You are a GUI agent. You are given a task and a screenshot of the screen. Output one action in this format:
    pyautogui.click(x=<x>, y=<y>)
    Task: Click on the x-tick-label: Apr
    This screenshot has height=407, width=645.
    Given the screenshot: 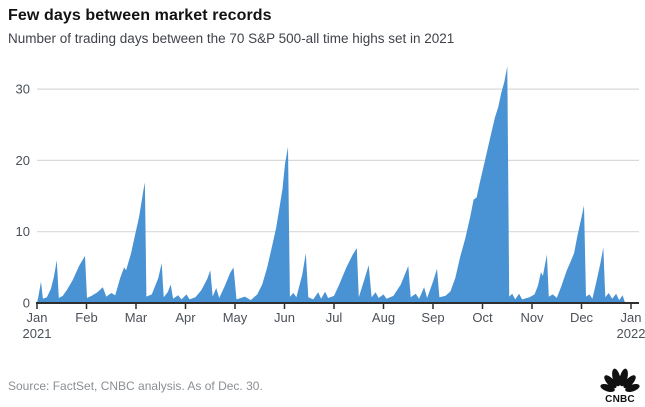 What is the action you would take?
    pyautogui.click(x=185, y=317)
    